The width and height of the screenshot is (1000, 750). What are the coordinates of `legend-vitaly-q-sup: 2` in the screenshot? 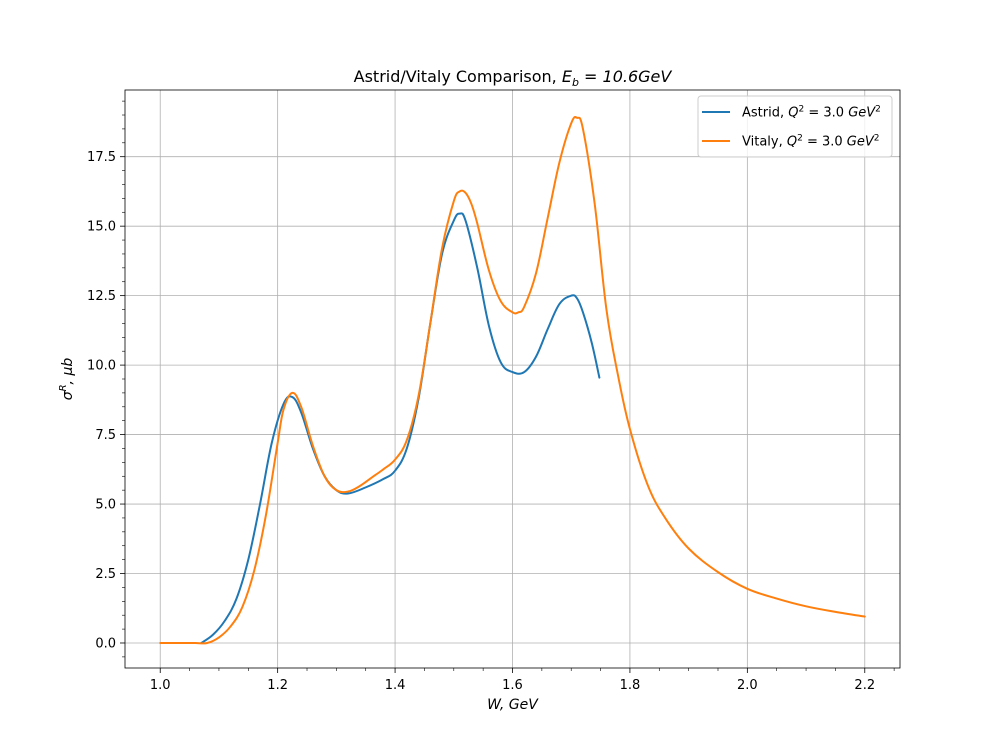 It's located at (800, 139).